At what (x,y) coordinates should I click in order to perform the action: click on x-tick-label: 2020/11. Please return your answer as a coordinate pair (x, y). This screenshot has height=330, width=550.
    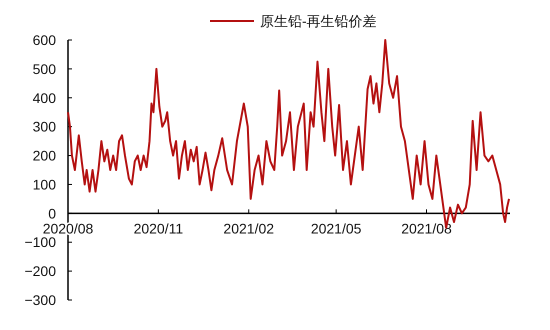
    Looking at the image, I should click on (159, 228).